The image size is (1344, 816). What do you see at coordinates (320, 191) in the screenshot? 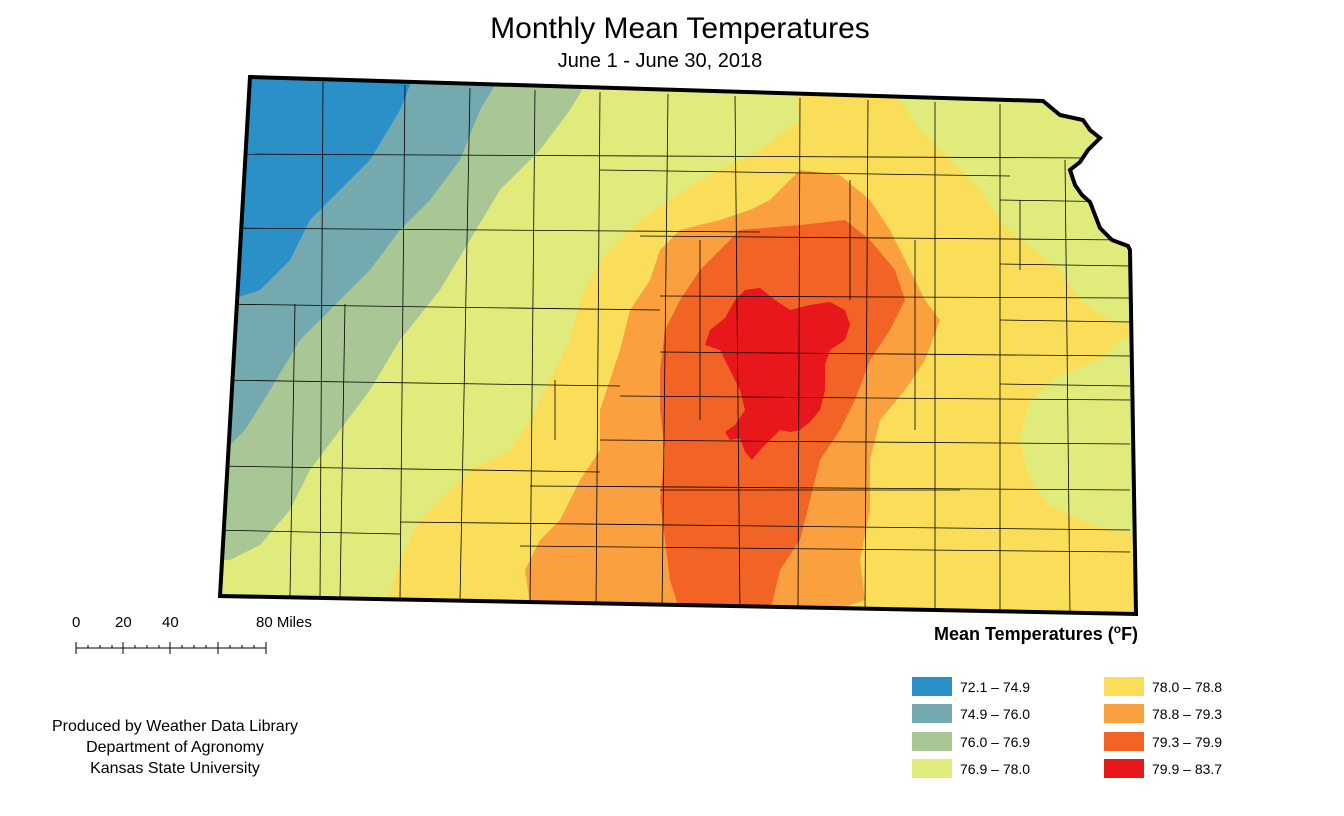
I see `zone-72.1-74.9` at bounding box center [320, 191].